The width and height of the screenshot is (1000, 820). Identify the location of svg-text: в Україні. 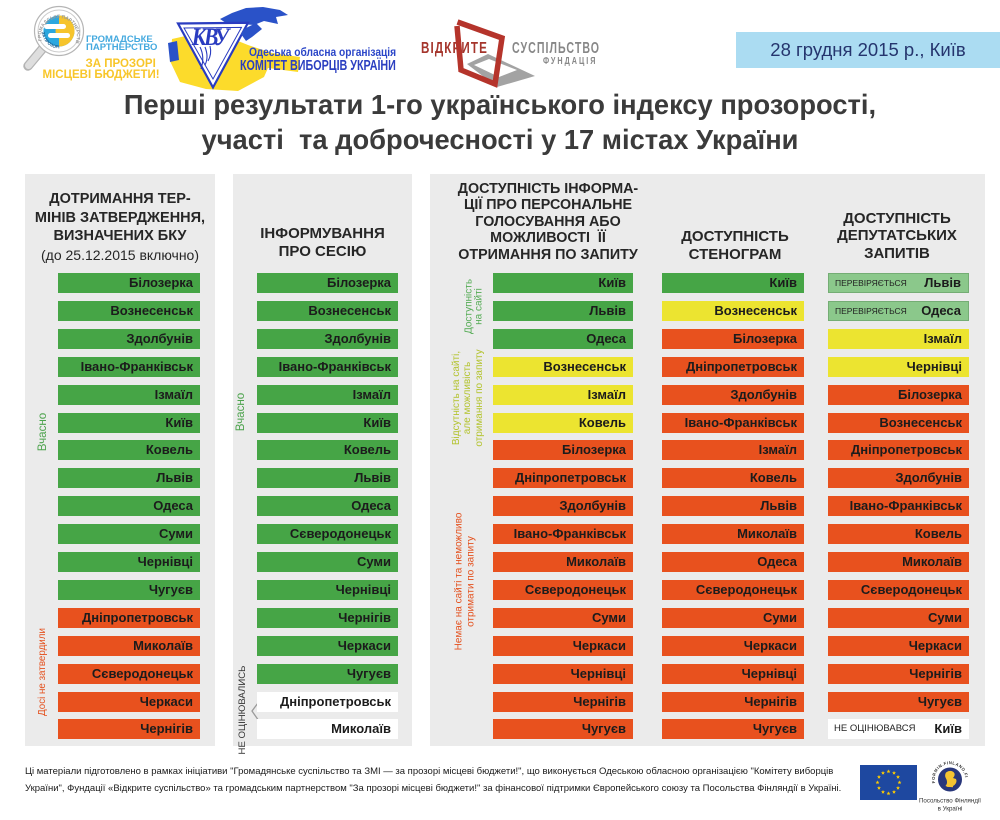
(950, 809).